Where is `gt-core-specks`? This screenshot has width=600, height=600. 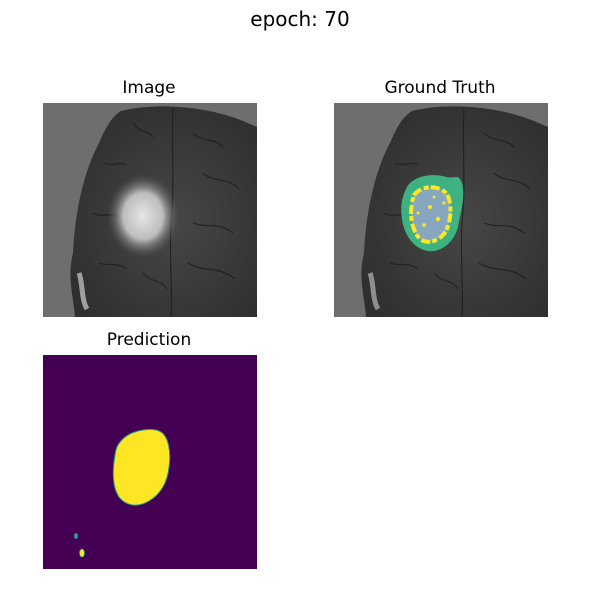 gt-core-specks is located at coordinates (431, 211).